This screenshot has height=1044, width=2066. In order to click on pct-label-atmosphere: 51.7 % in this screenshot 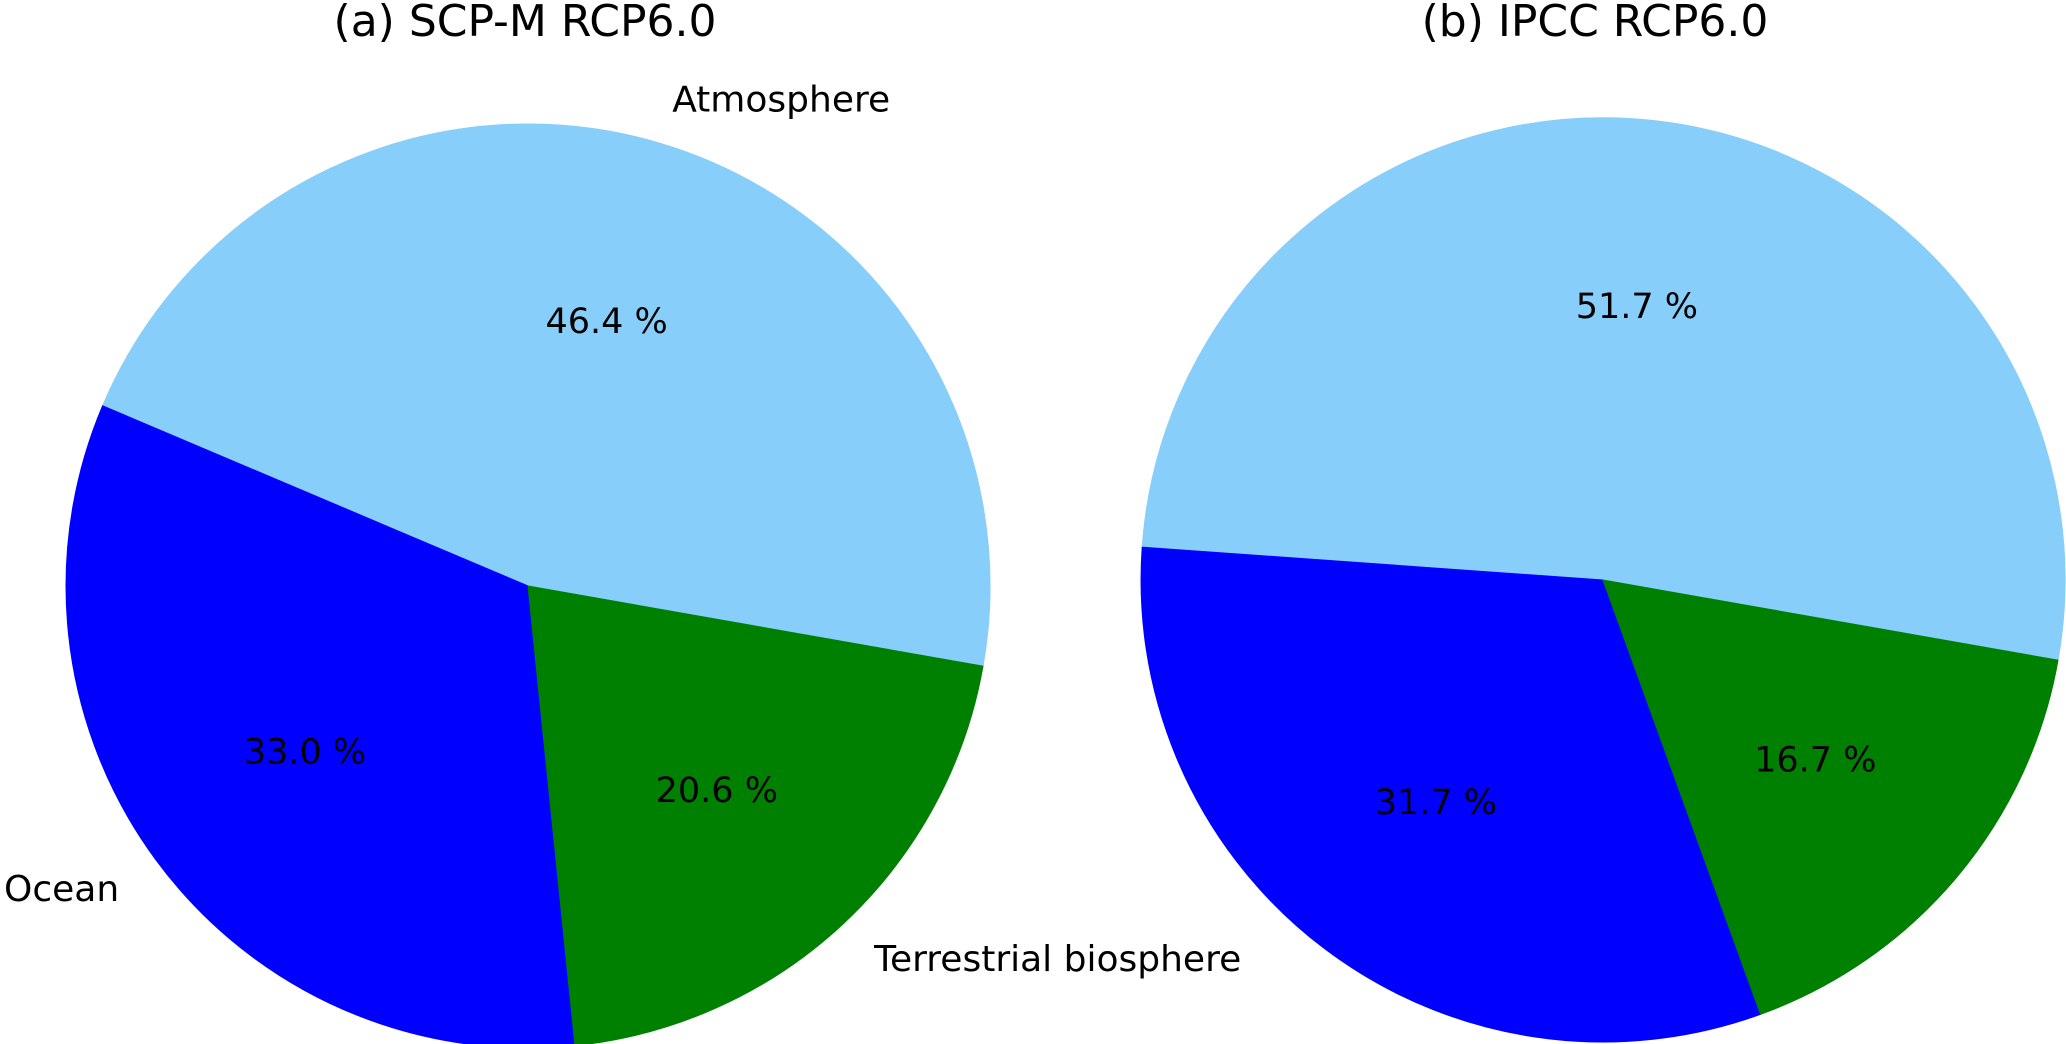, I will do `click(1637, 307)`.